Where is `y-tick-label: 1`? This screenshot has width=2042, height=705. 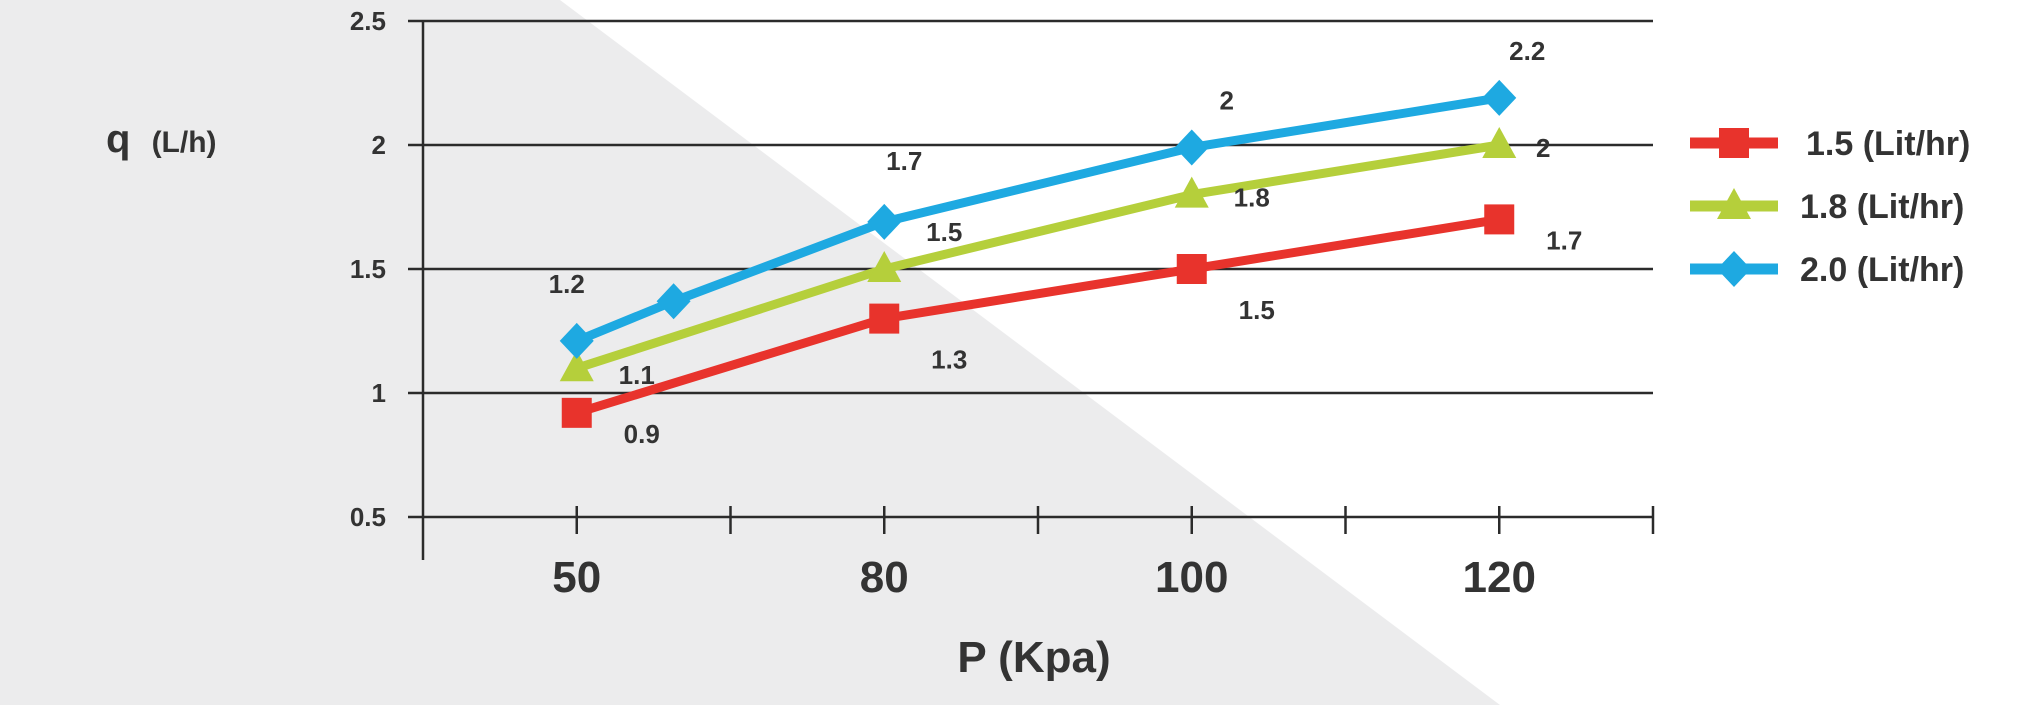
y-tick-label: 1 is located at coordinates (379, 393).